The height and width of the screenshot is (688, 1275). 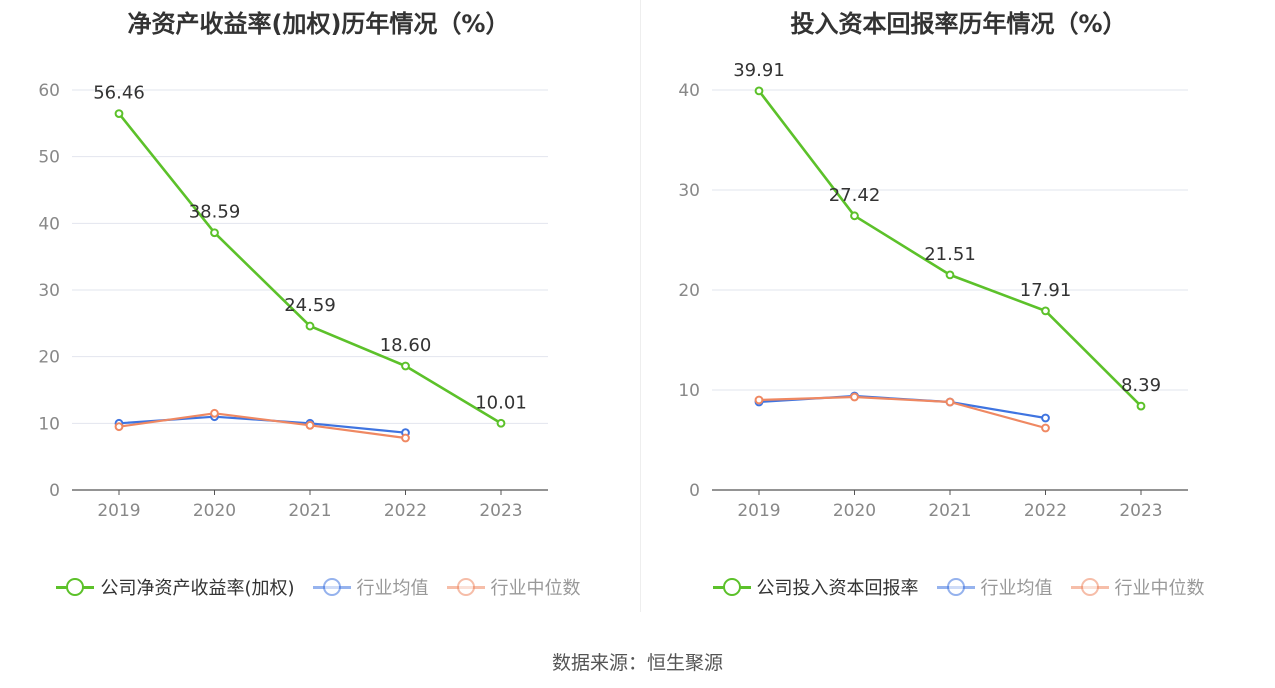 I want to click on data-label: 56.46, so click(x=119, y=93).